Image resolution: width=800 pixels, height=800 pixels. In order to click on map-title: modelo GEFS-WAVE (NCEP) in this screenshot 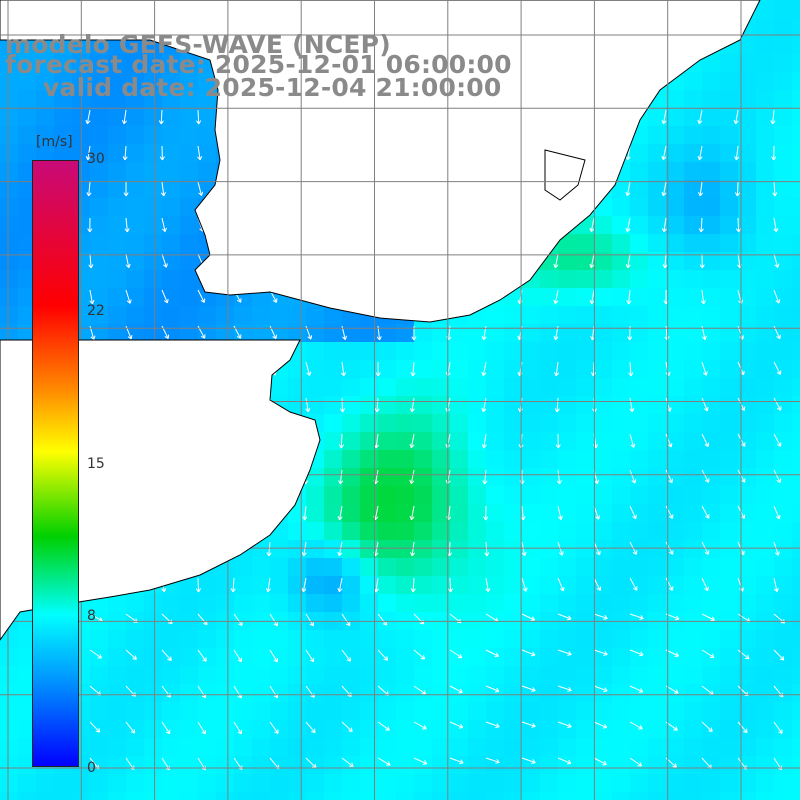, I will do `click(198, 44)`.